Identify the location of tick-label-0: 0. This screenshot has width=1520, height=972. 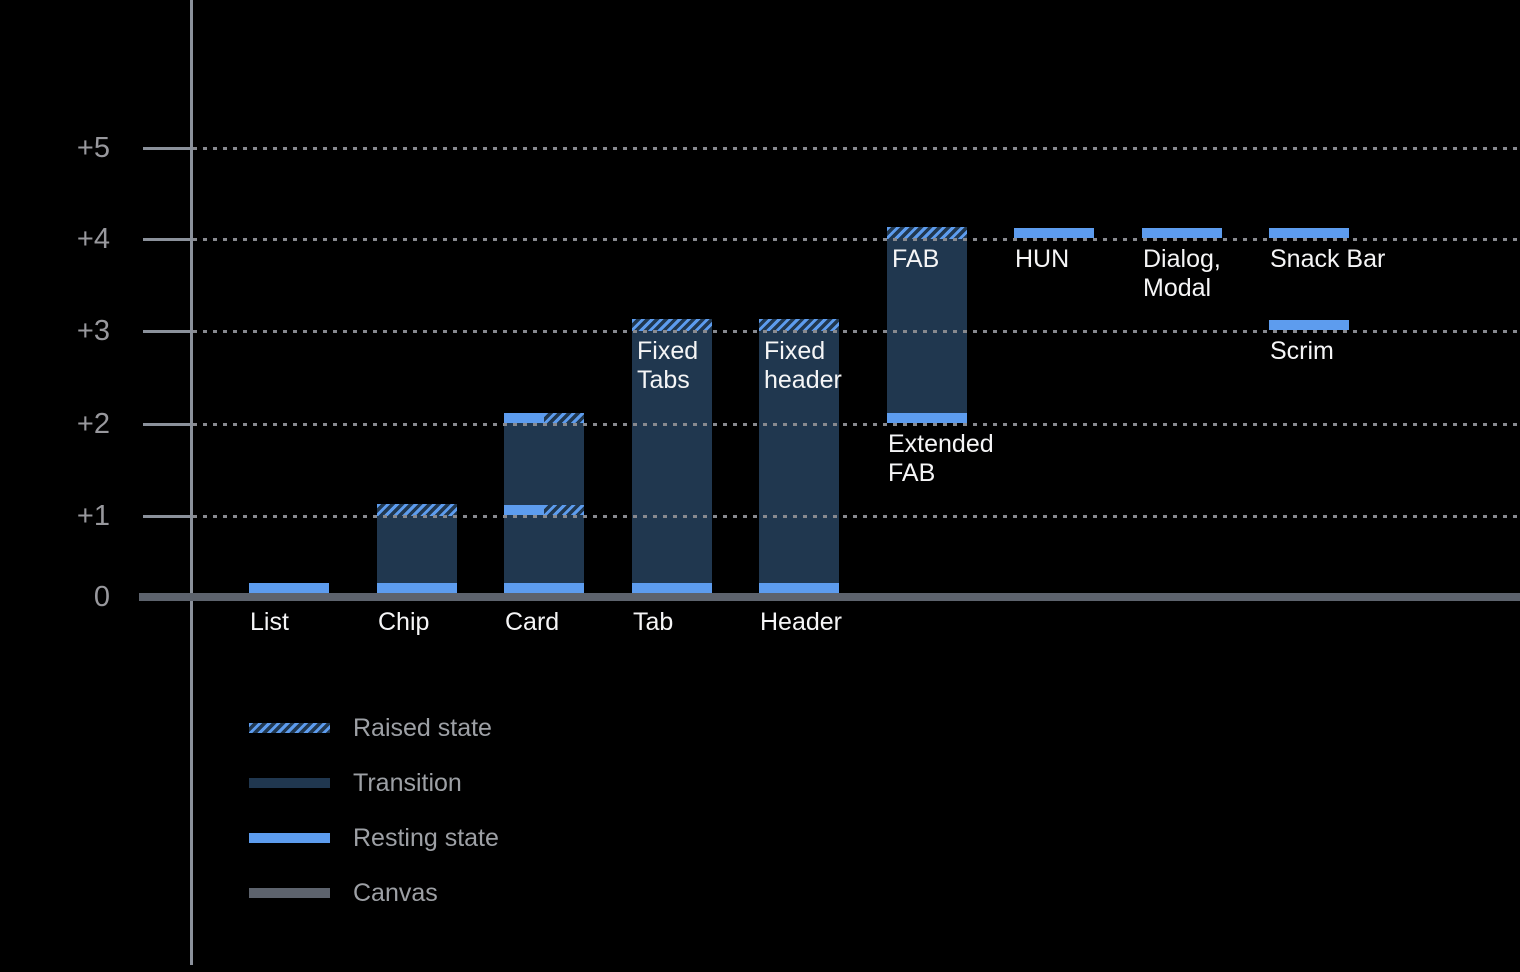
(101, 597).